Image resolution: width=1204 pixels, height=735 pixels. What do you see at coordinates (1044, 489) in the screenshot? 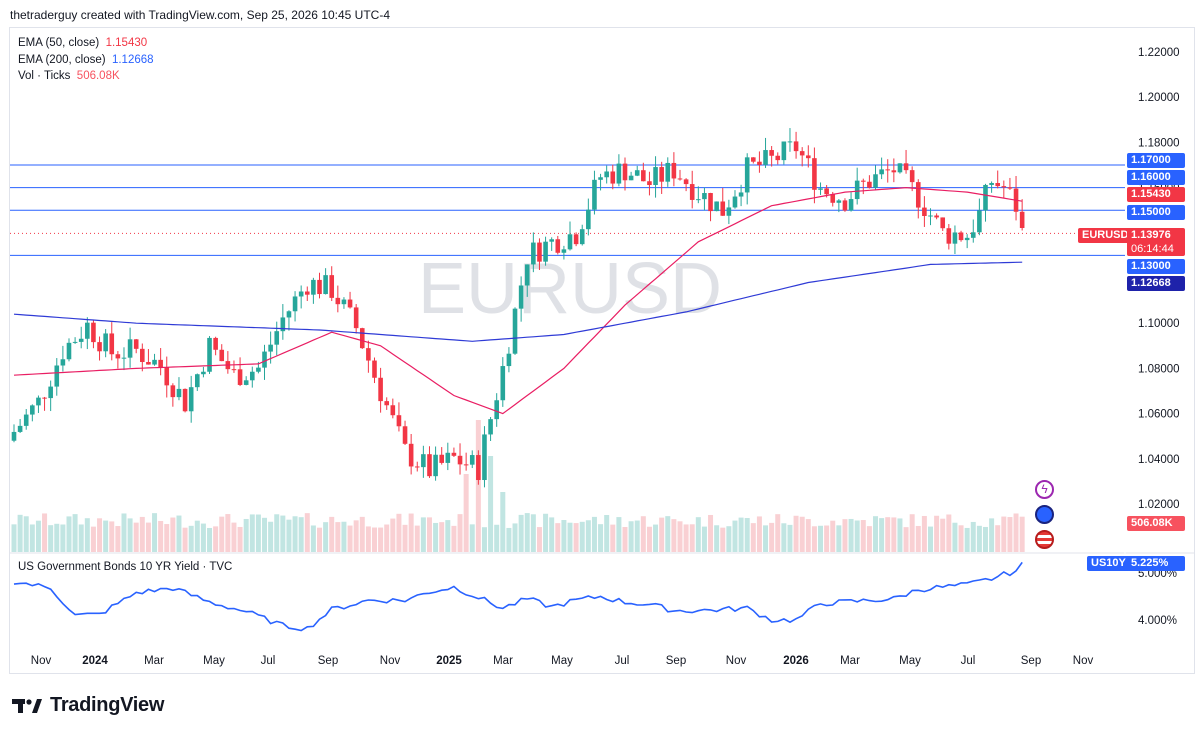
I see `lightning-event-icon: ϟ` at bounding box center [1044, 489].